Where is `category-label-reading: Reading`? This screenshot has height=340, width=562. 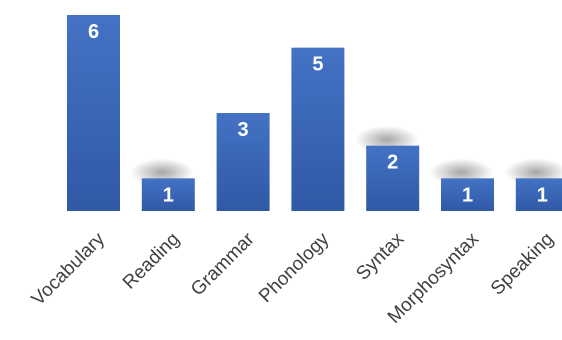 category-label-reading: Reading is located at coordinates (151, 261).